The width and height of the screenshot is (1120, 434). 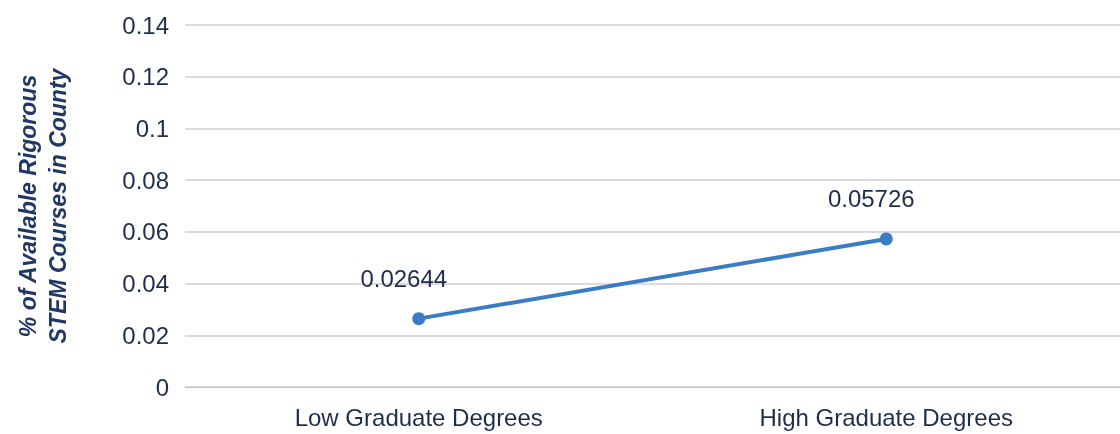 I want to click on x-tick-label: Low Graduate Degrees, so click(x=418, y=417).